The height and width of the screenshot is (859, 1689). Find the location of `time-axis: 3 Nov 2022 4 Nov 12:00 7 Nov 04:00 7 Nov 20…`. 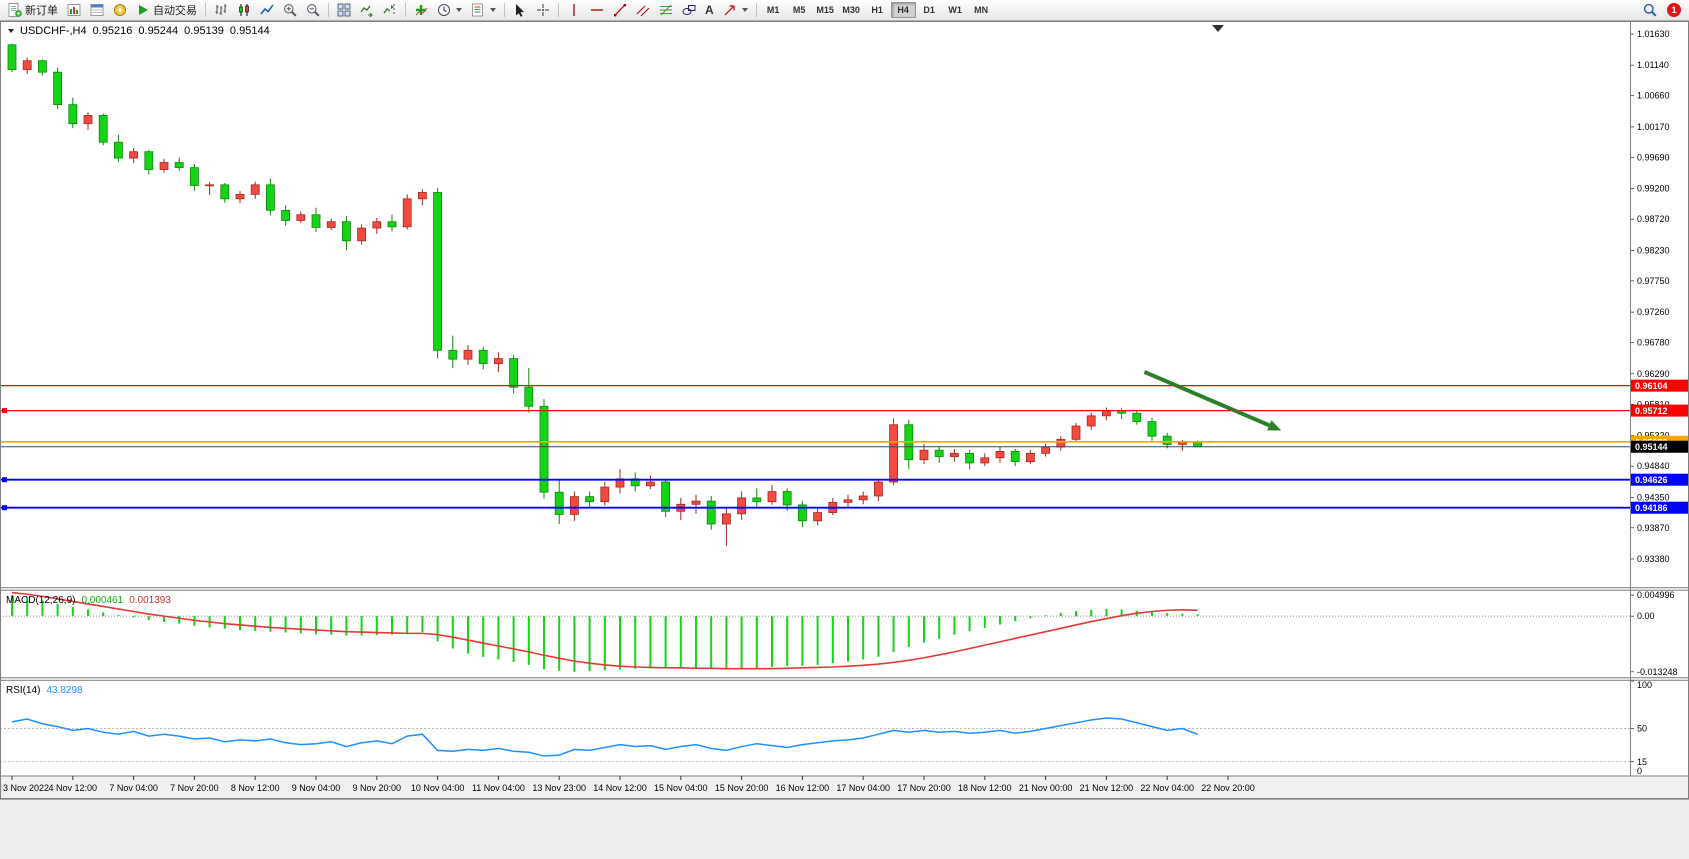

time-axis: 3 Nov 2022 4 Nov 12:00 7 Nov 04:00 7 Nov 20… is located at coordinates (844, 784).